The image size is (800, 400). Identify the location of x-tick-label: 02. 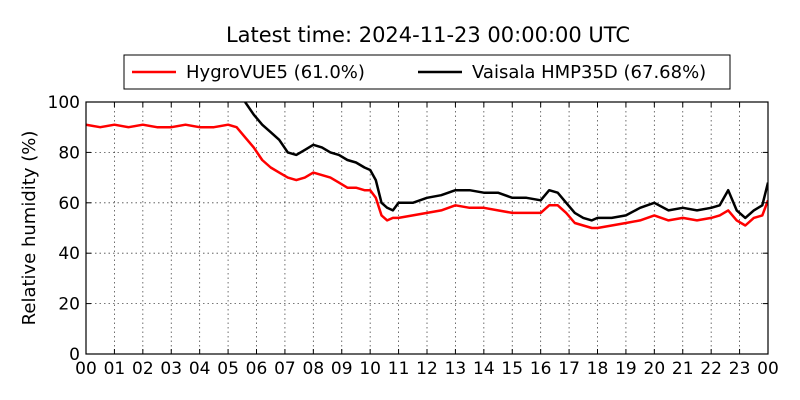
(143, 369).